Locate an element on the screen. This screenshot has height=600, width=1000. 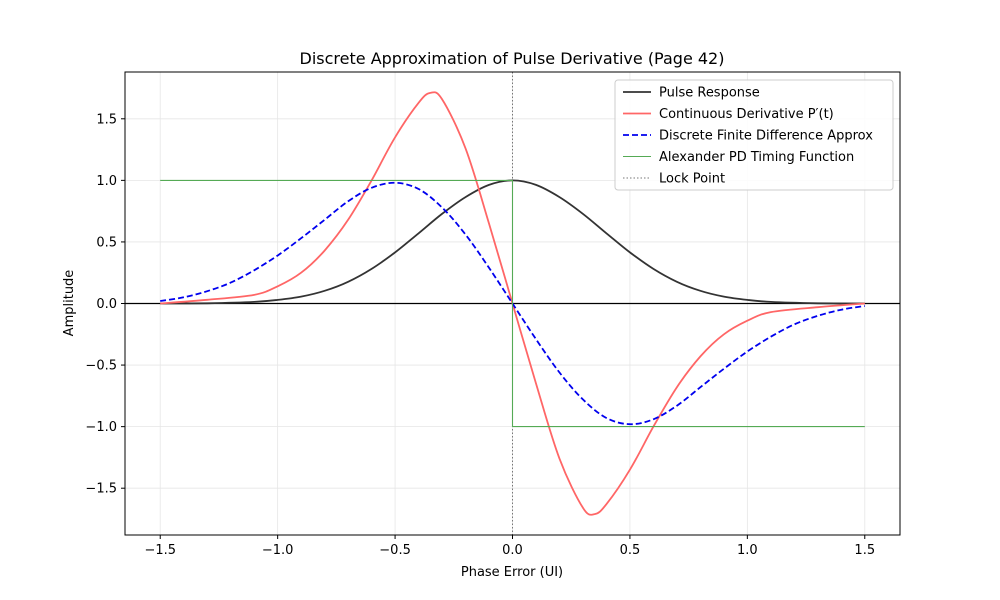
x-tick-label: 1.0 is located at coordinates (747, 550).